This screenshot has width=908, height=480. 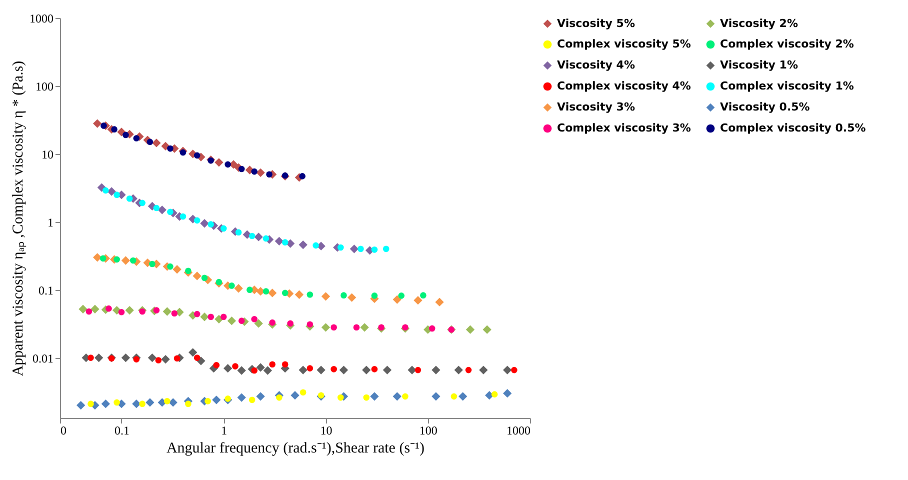 I want to click on legend-label: Complex viscosity 2%, so click(x=787, y=44).